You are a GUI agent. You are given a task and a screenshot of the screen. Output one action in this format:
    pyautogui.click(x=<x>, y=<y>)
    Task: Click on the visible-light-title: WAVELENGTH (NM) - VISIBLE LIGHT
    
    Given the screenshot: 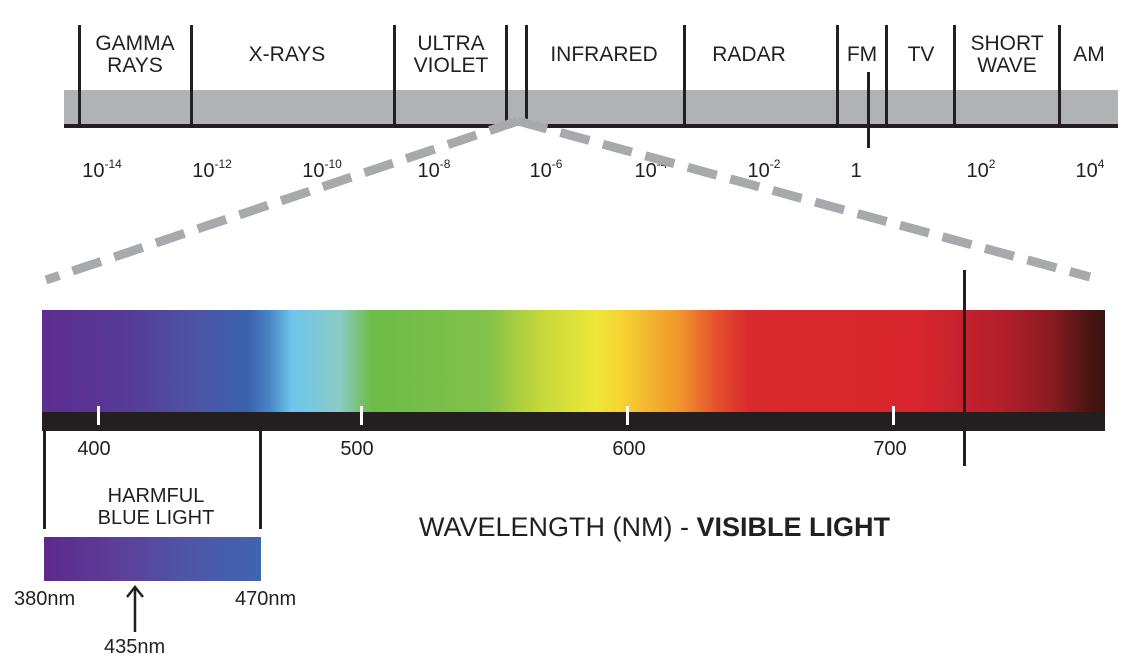 What is the action you would take?
    pyautogui.click(x=654, y=527)
    